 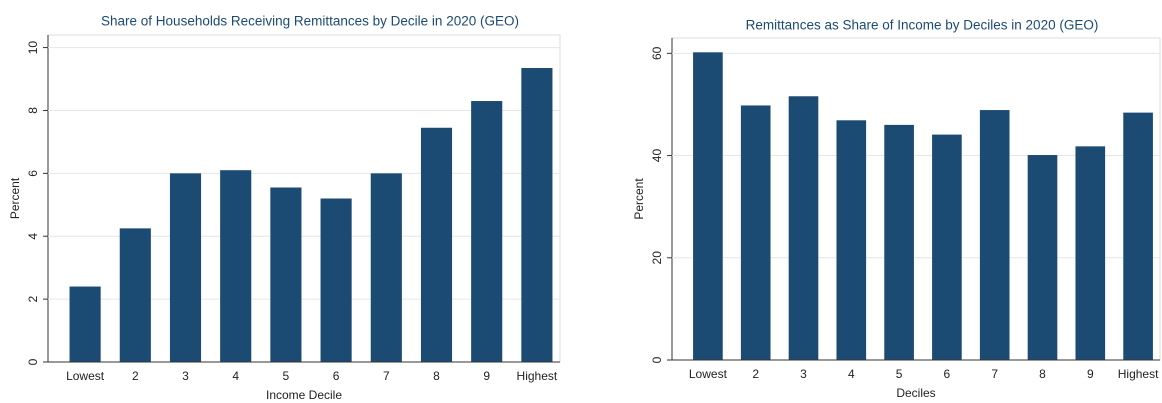 I want to click on y-tick-label: 2, so click(x=33, y=298).